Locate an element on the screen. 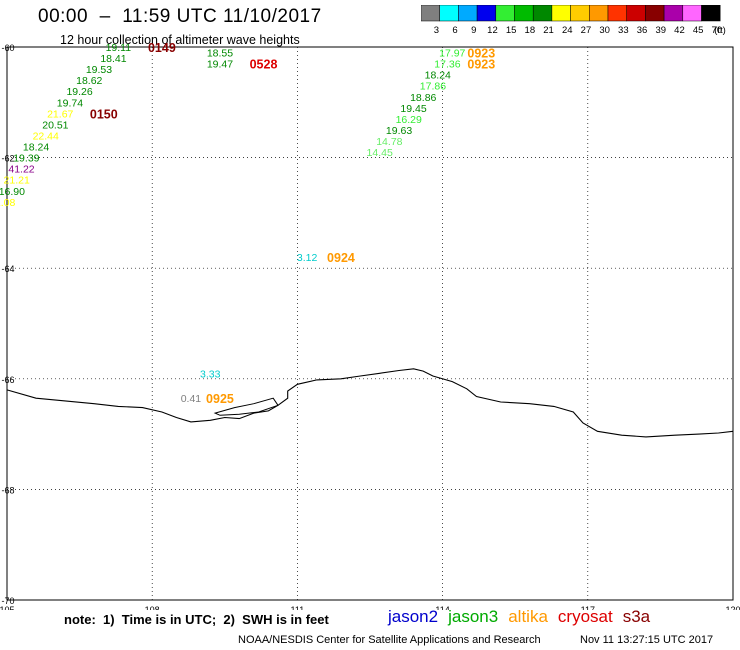 Image resolution: width=740 pixels, height=650 pixels. legend-item-altika: altika is located at coordinates (528, 616).